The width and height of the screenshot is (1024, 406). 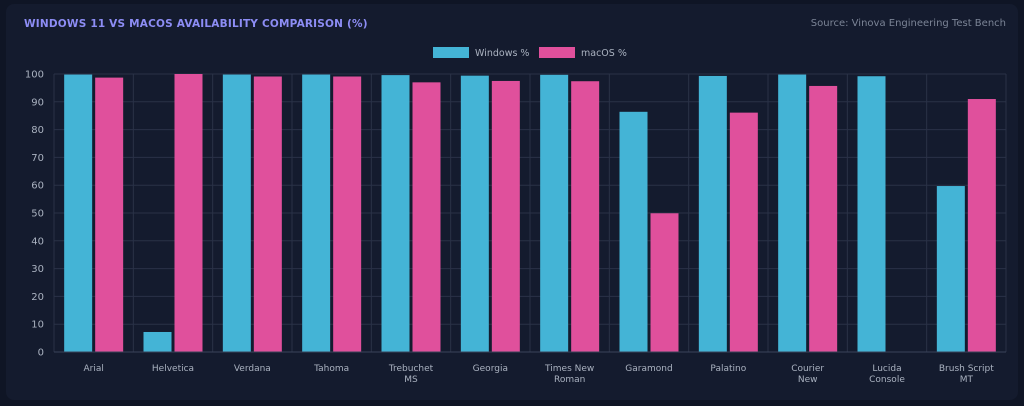 What do you see at coordinates (37, 269) in the screenshot?
I see `y-tick-label: 30` at bounding box center [37, 269].